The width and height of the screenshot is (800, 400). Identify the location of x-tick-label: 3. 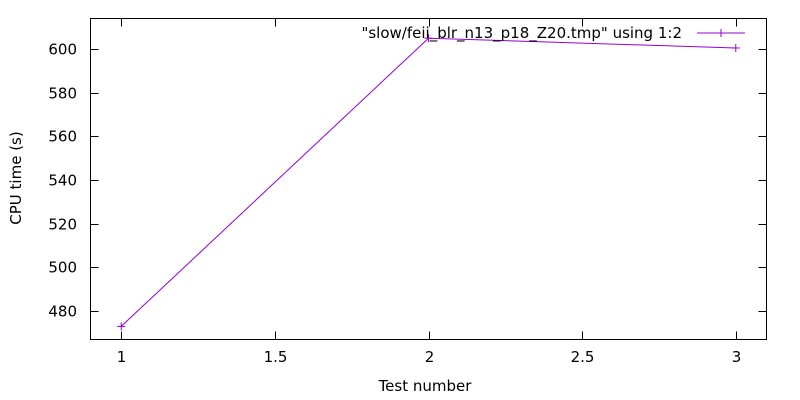
(737, 357).